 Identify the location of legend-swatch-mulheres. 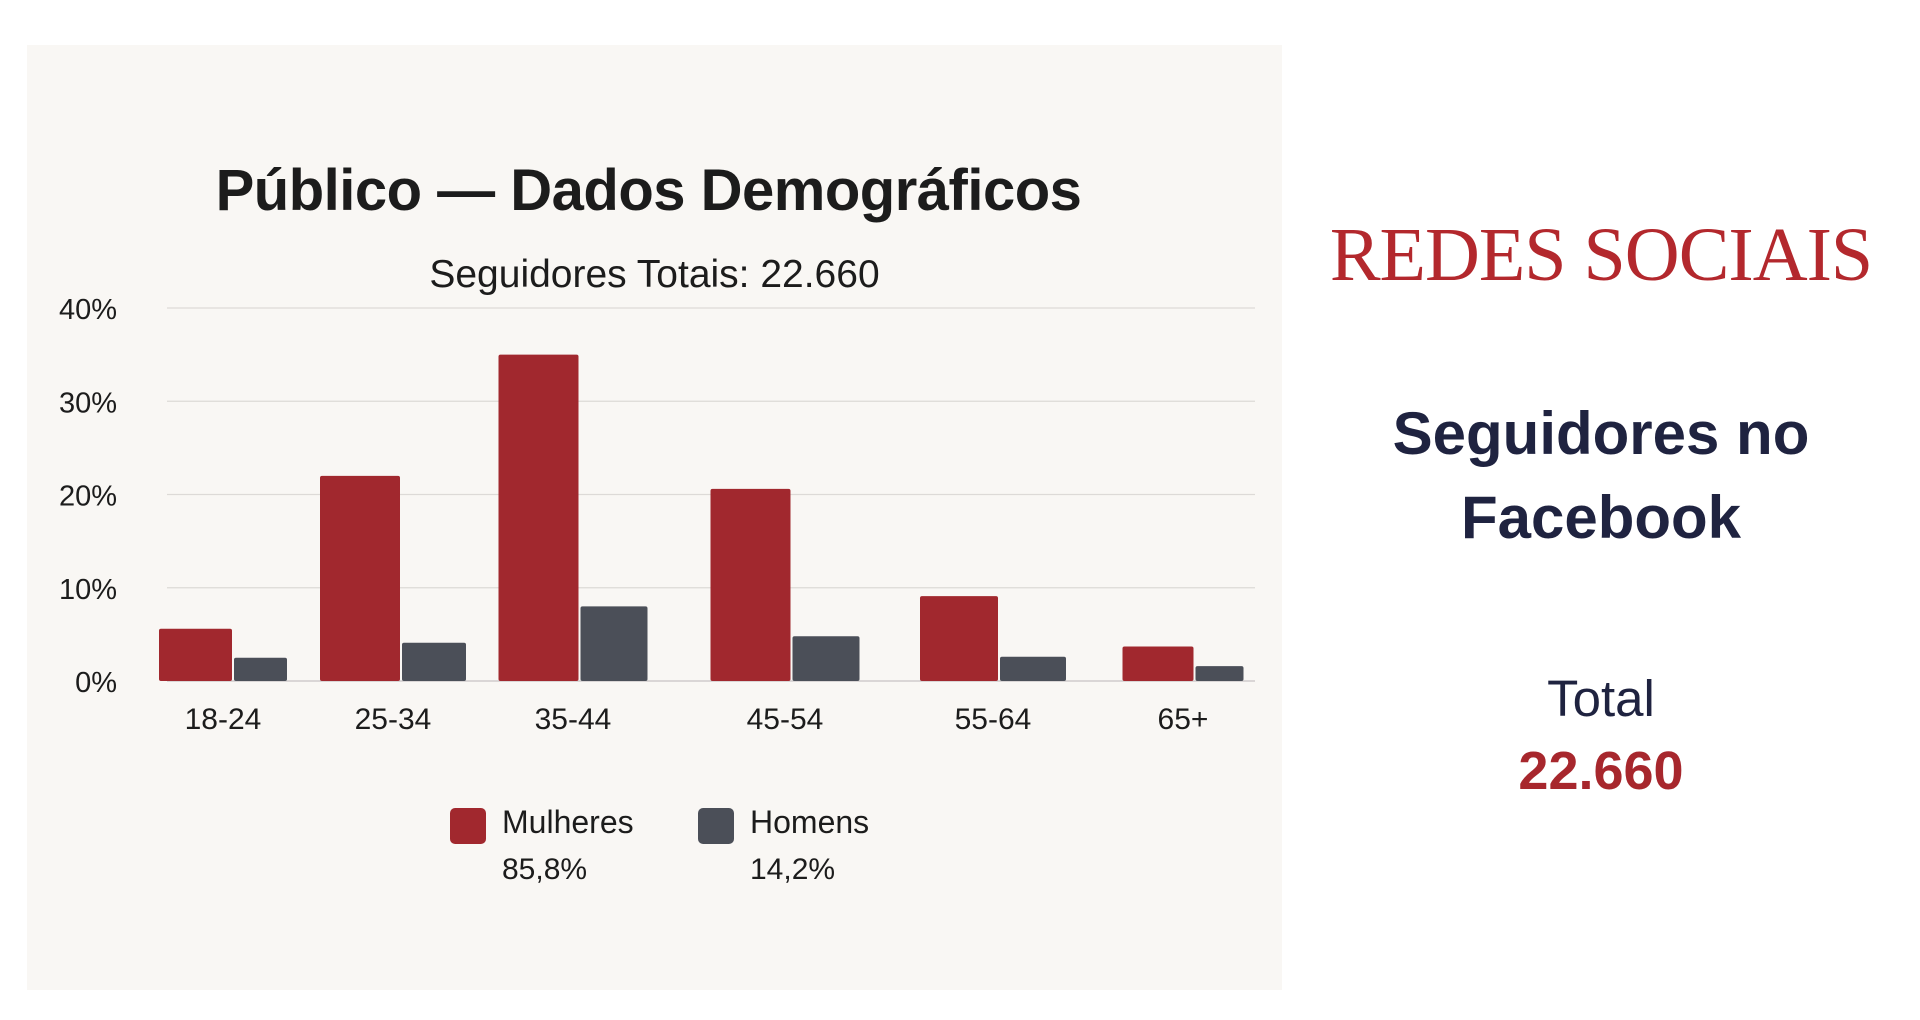
(468, 826).